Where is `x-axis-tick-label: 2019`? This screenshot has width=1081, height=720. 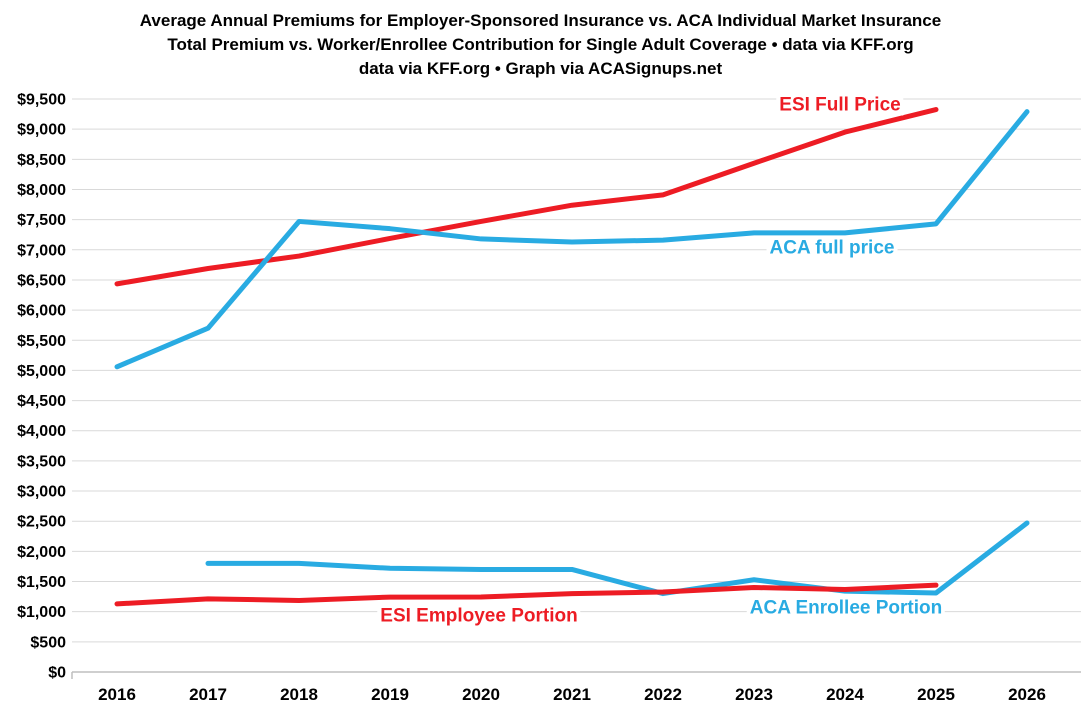
x-axis-tick-label: 2019 is located at coordinates (390, 694).